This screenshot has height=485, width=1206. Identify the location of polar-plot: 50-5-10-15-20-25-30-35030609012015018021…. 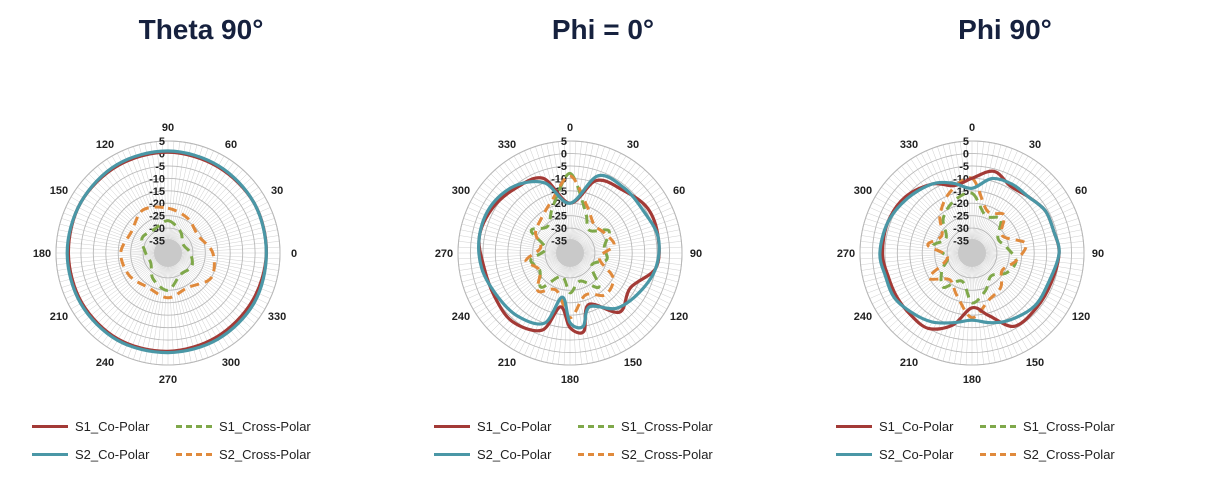
(970, 254).